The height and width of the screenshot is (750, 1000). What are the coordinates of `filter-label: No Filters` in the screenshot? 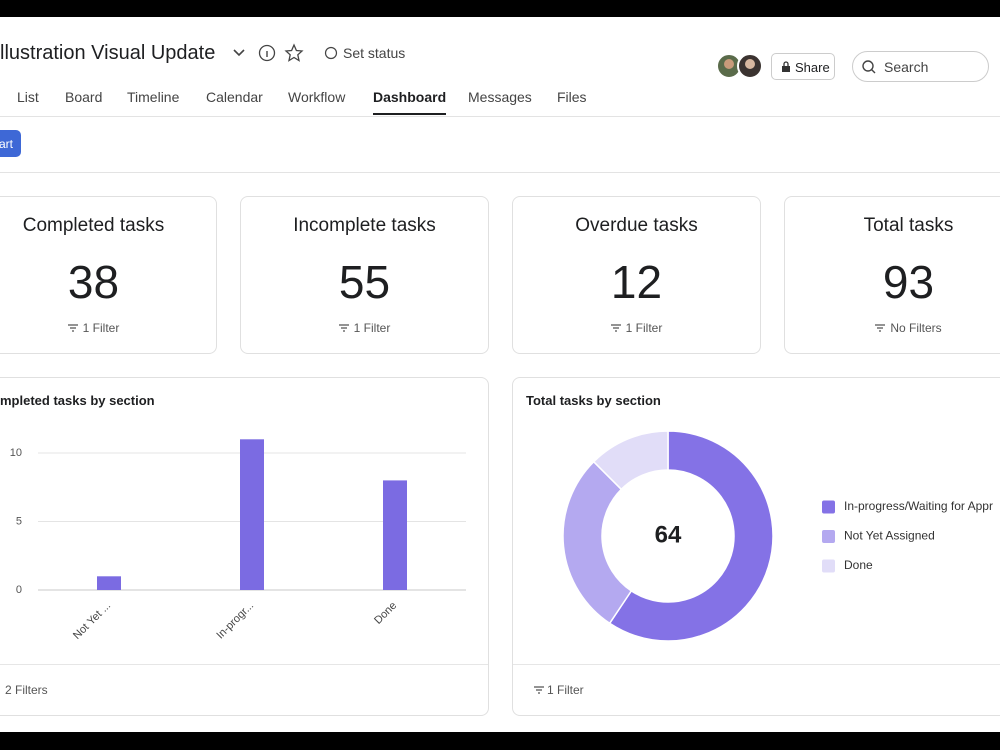 It's located at (916, 328).